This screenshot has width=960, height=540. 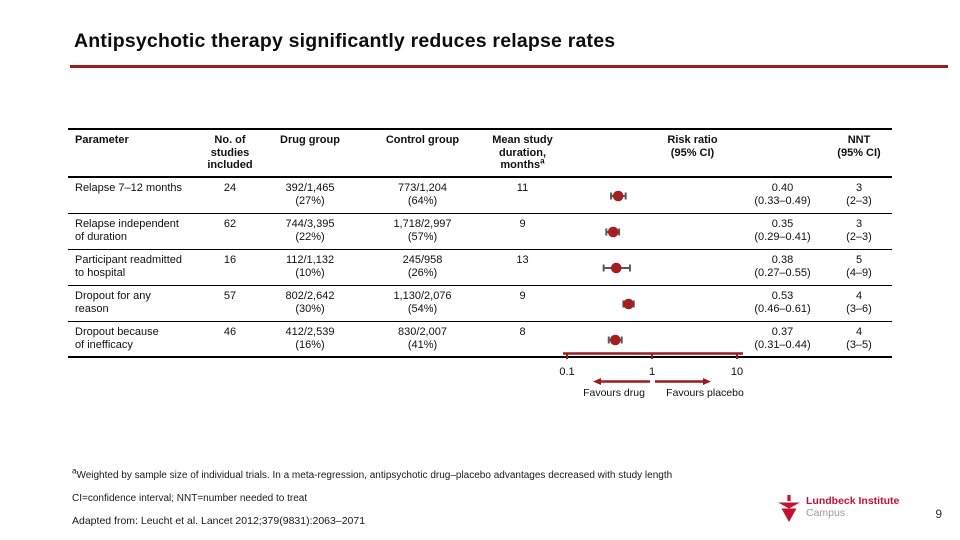 What do you see at coordinates (310, 338) in the screenshot?
I see `cell-drug-group: 412/2,539 (16%)` at bounding box center [310, 338].